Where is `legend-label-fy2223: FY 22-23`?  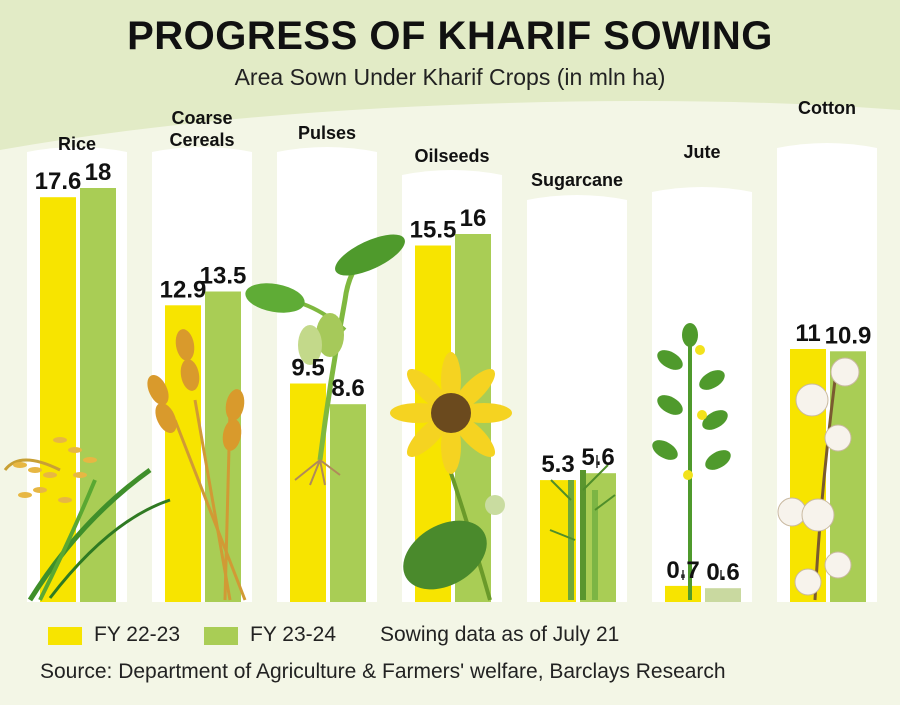
legend-label-fy2223: FY 22-23 is located at coordinates (137, 634).